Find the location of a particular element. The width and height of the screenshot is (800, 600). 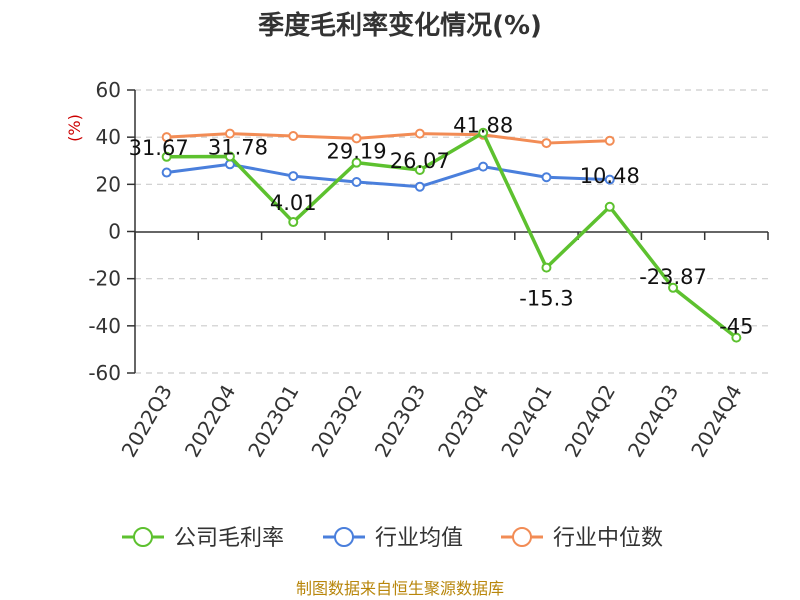

legend-label: 公司毛利率 is located at coordinates (229, 538).